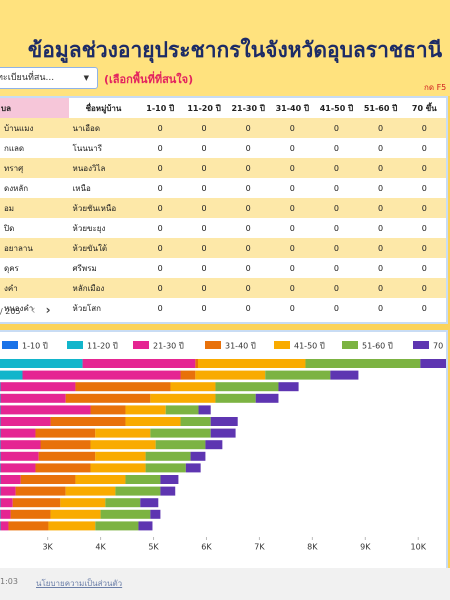 The width and height of the screenshot is (450, 600). What do you see at coordinates (34, 208) in the screenshot?
I see `table-cell: อม` at bounding box center [34, 208].